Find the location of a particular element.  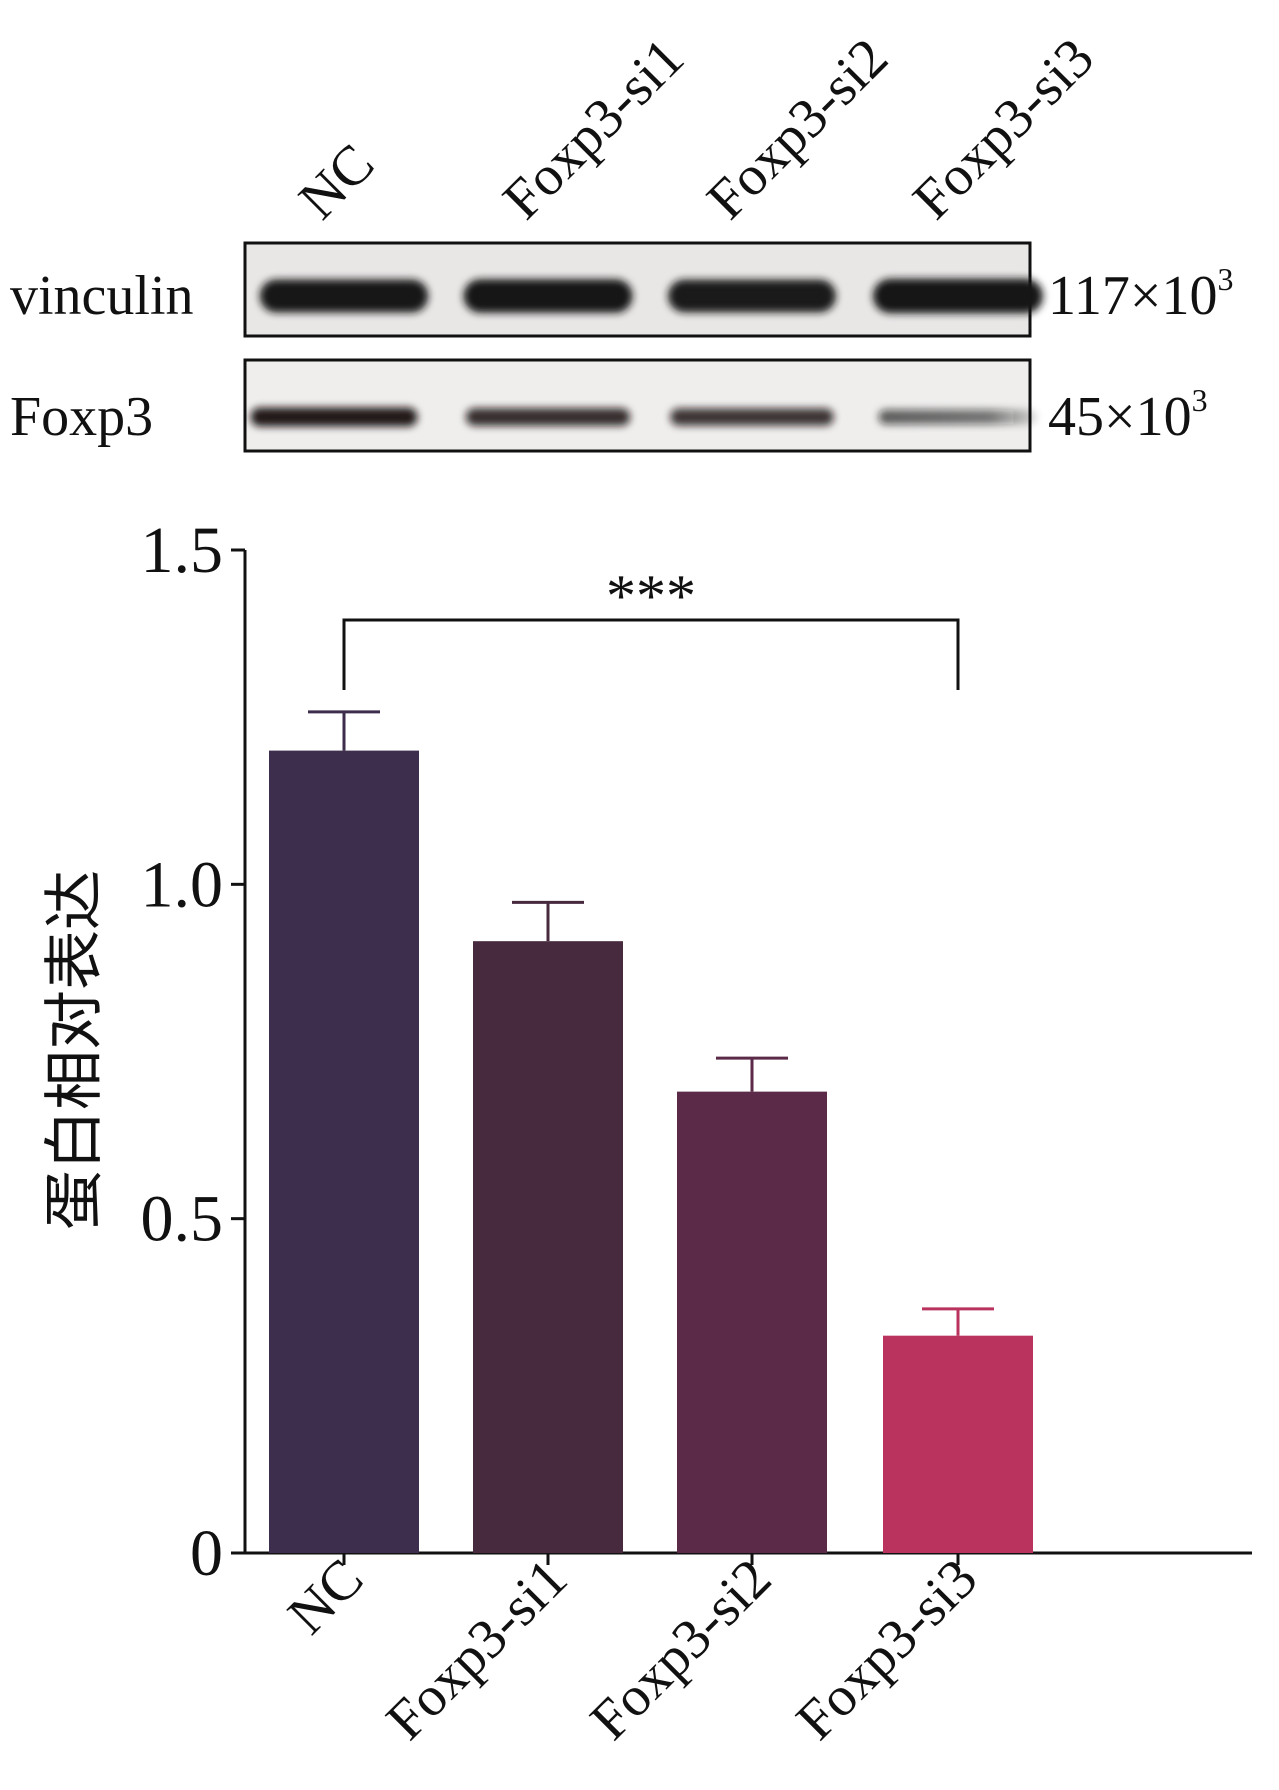

molecular-weight-label: 117×103 is located at coordinates (1141, 294).